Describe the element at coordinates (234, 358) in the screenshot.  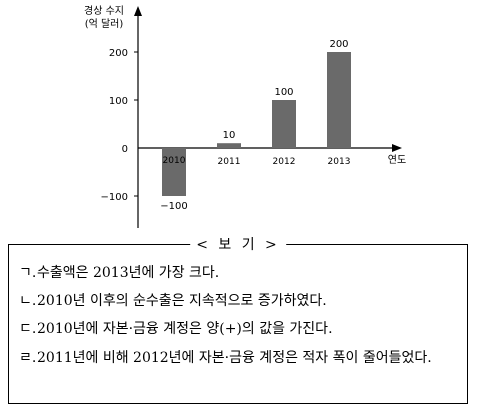
I see `bogi-item-text: 2011년에 비해 2012년에 자본·금융 계정은 적자 폭이 줄어들었다.` at that location.